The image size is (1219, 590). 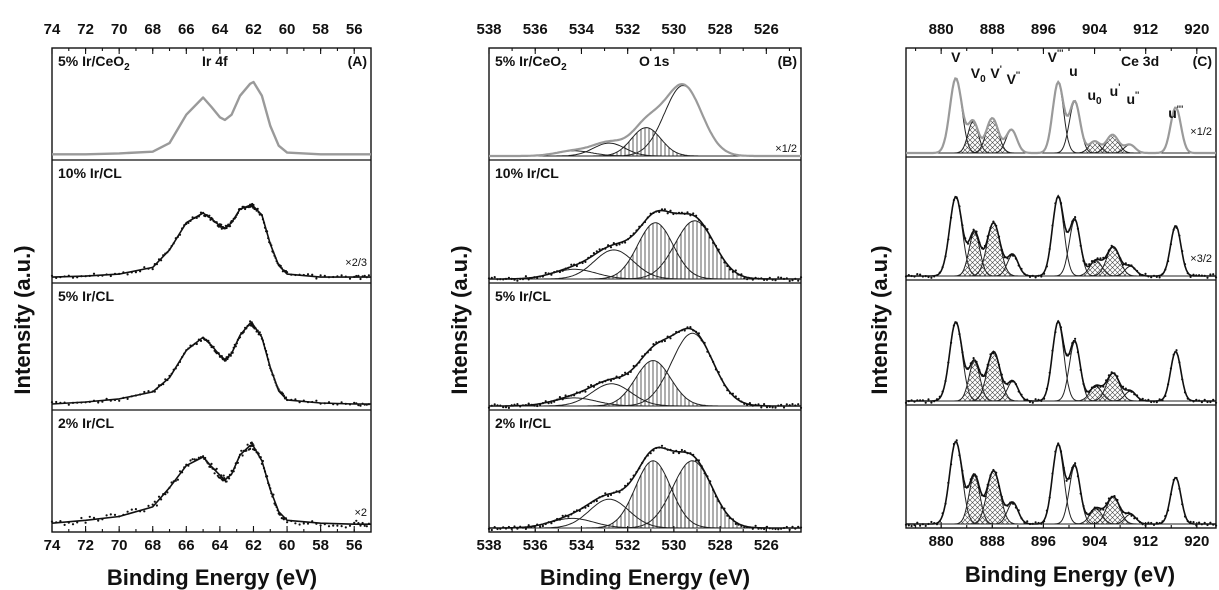 I want to click on x-tick-label-top: 68, so click(x=152, y=29).